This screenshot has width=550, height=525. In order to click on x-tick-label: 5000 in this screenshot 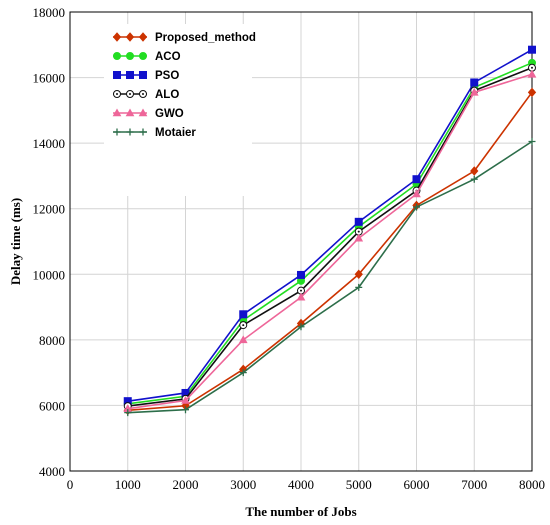, I will do `click(359, 484)`.